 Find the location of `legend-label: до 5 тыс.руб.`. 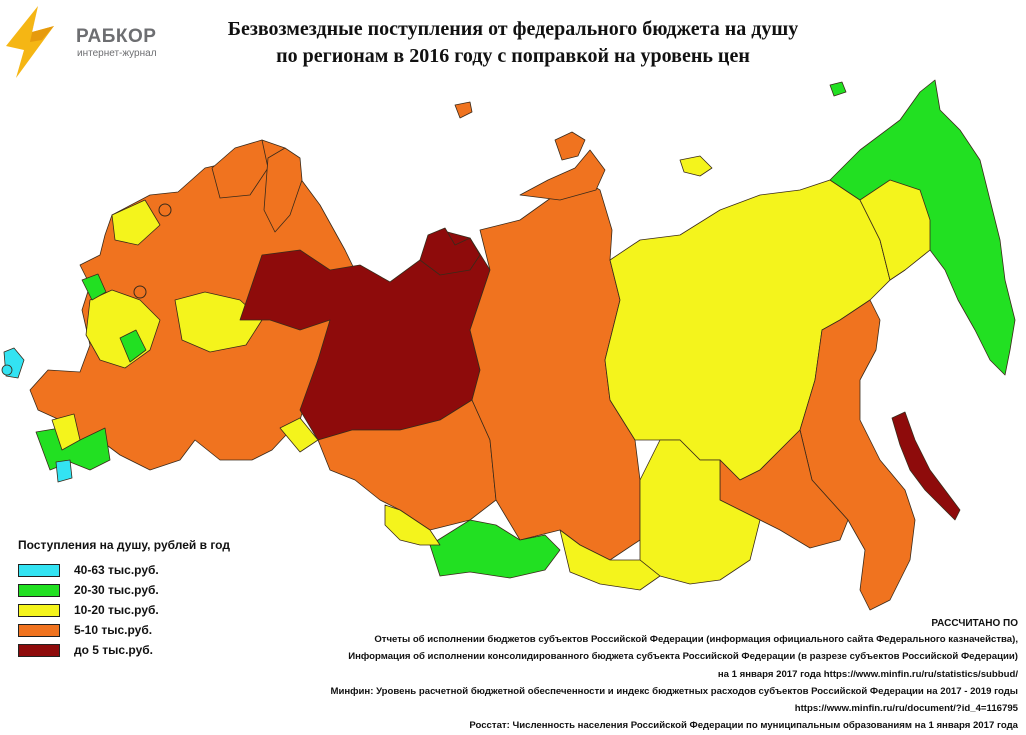

legend-label: до 5 тыс.руб. is located at coordinates (114, 650).